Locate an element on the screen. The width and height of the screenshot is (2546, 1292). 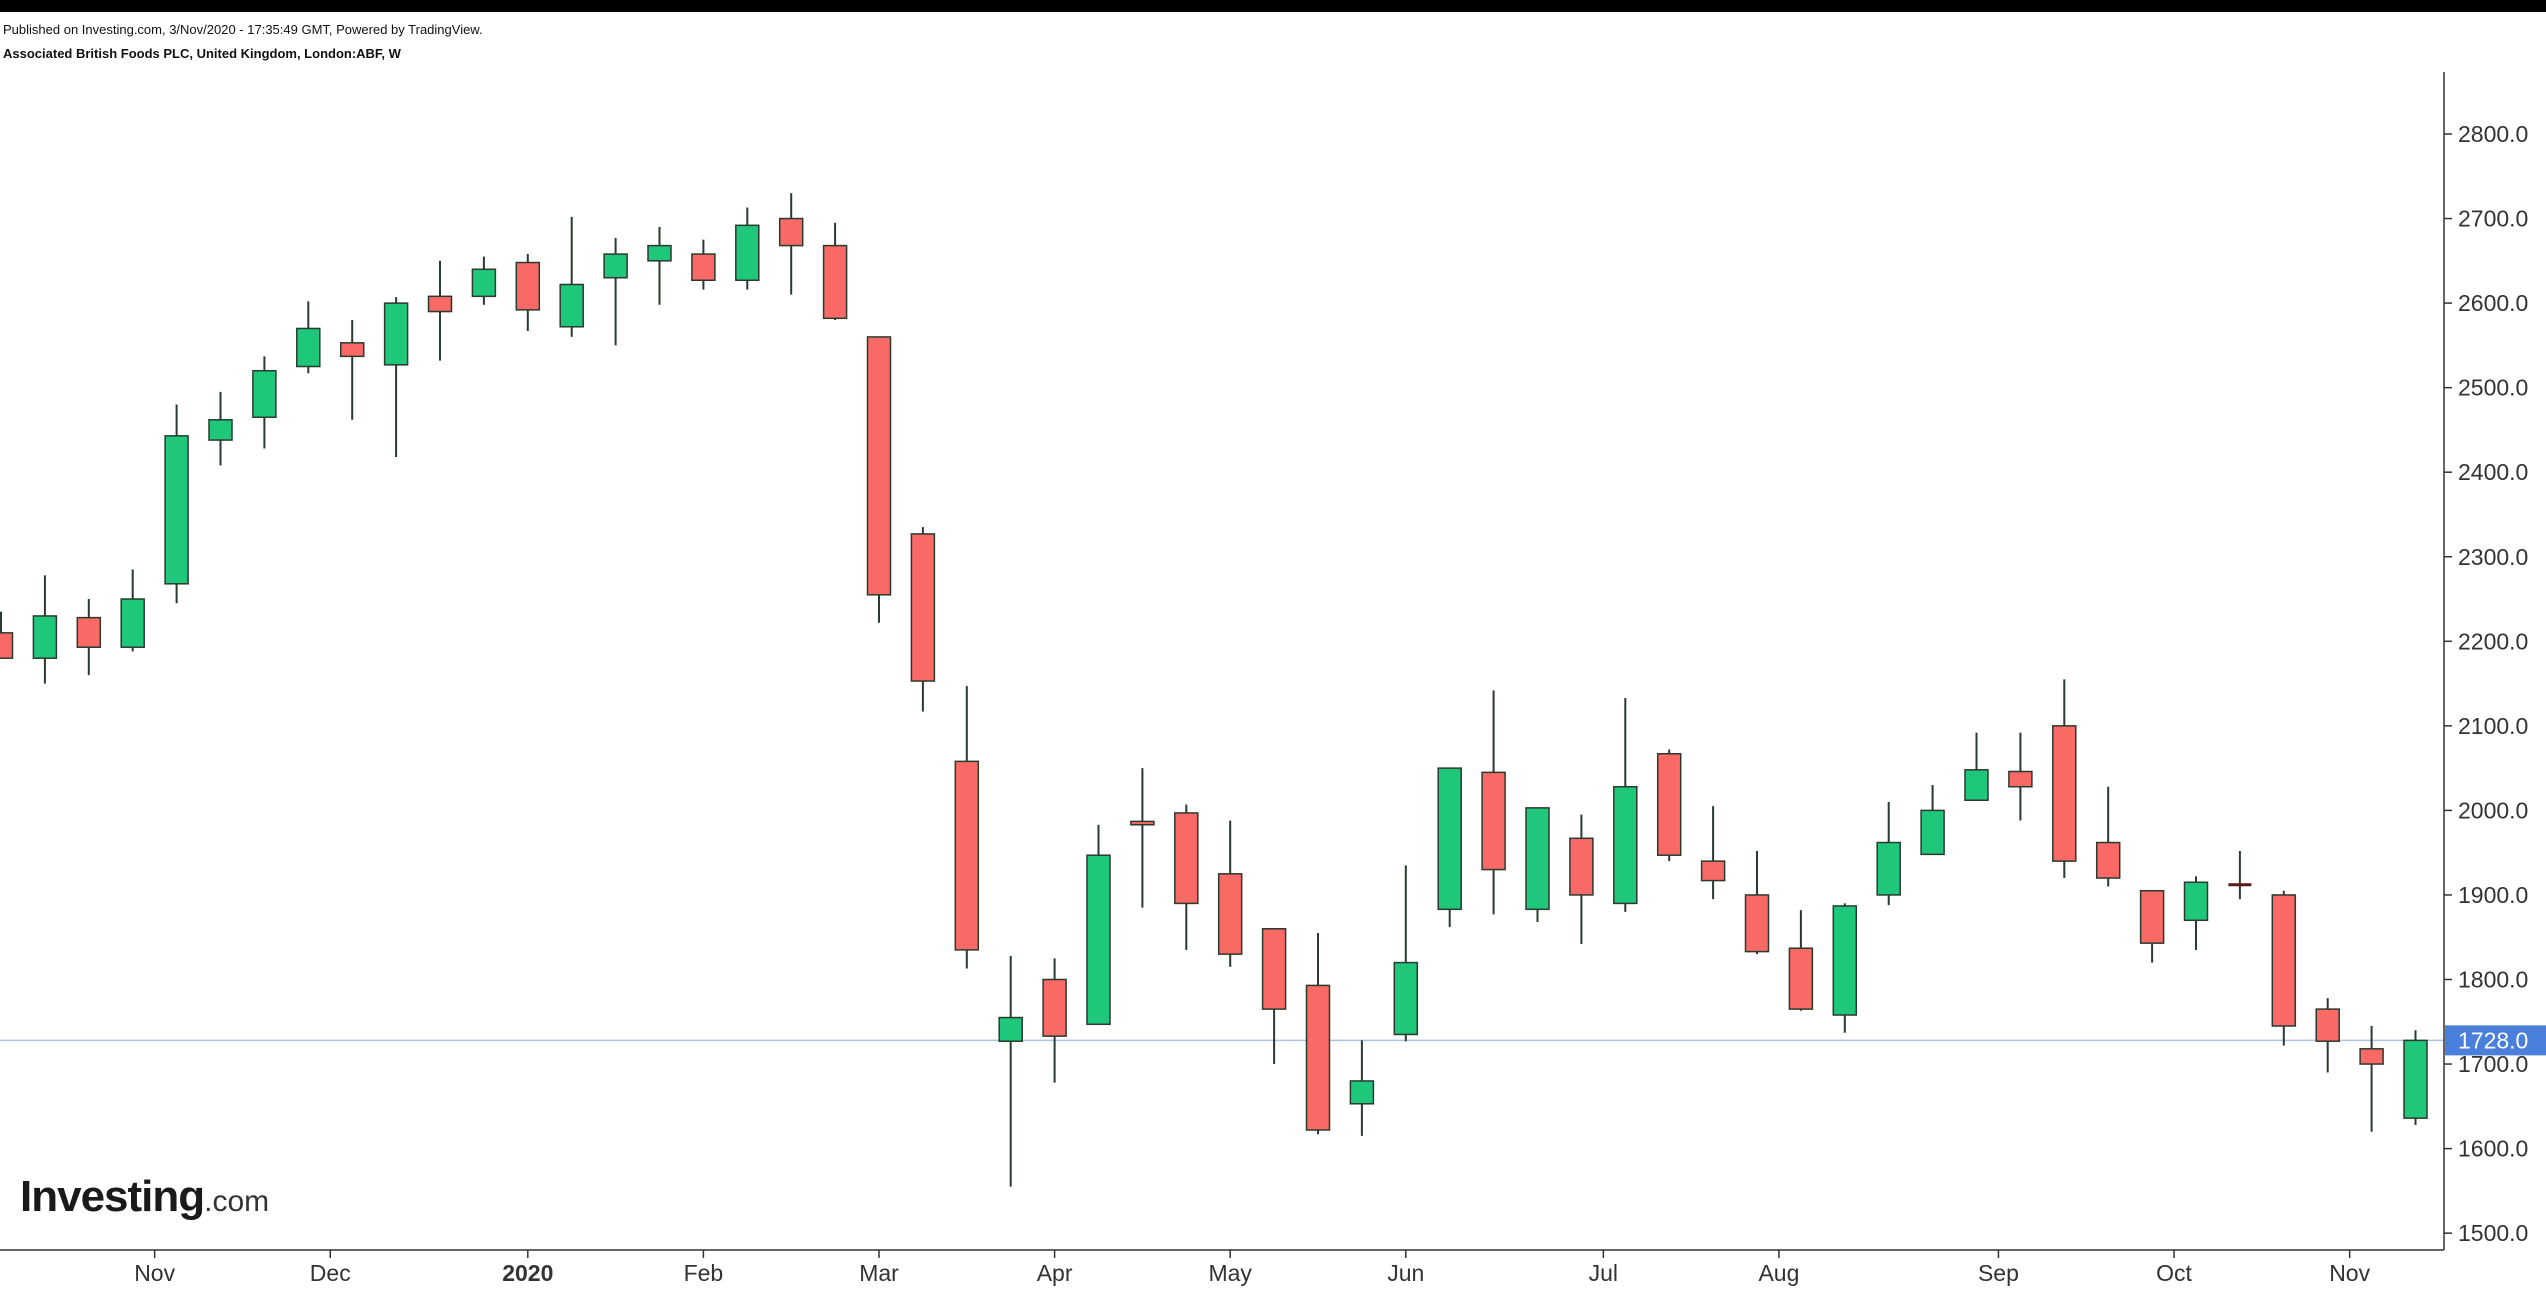
y-tick-label: 1900.0 is located at coordinates (2493, 895).